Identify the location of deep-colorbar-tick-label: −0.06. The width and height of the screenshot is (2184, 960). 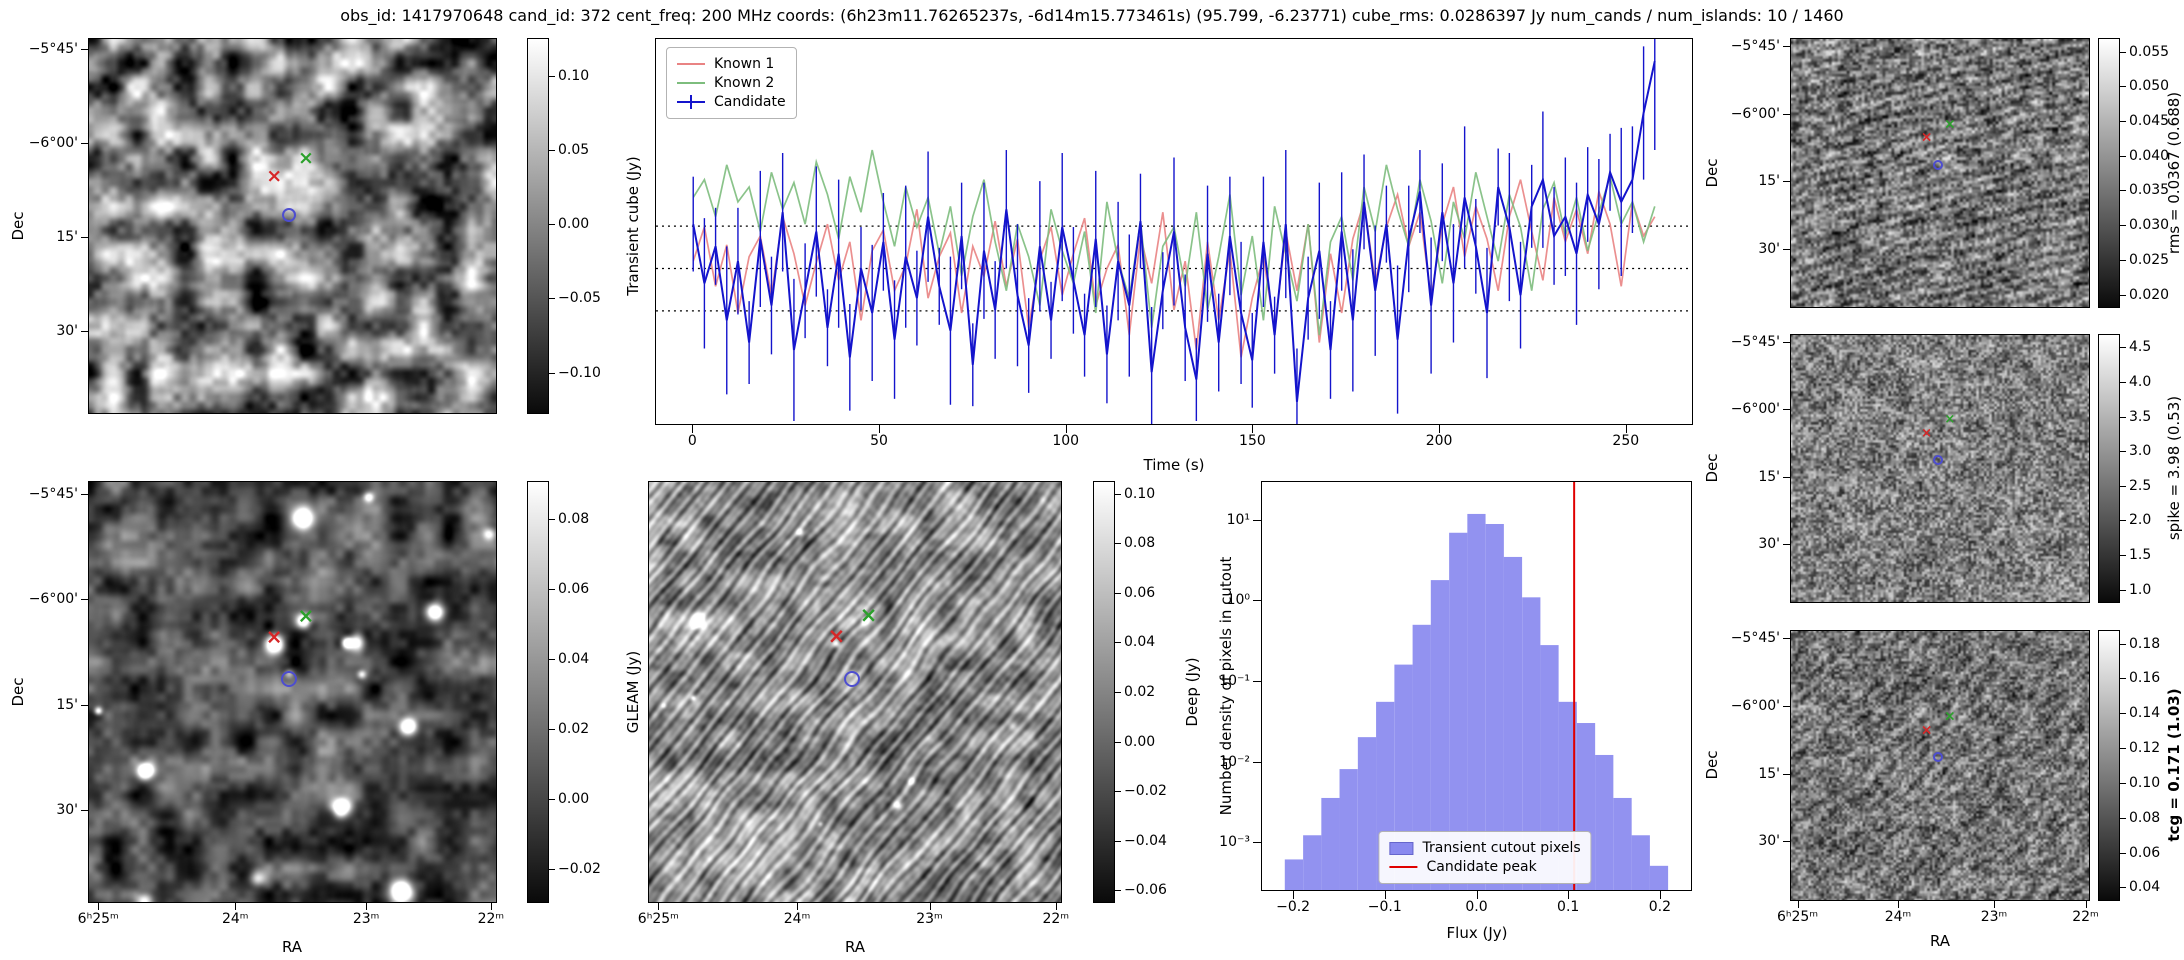
(1145, 890).